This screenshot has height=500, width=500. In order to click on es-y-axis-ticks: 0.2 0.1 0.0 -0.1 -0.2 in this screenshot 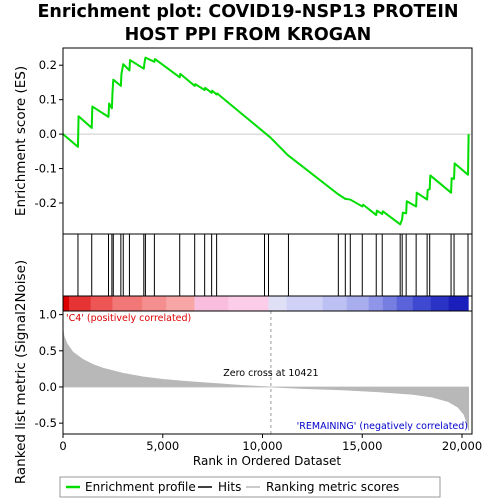, I will do `click(49, 134)`.